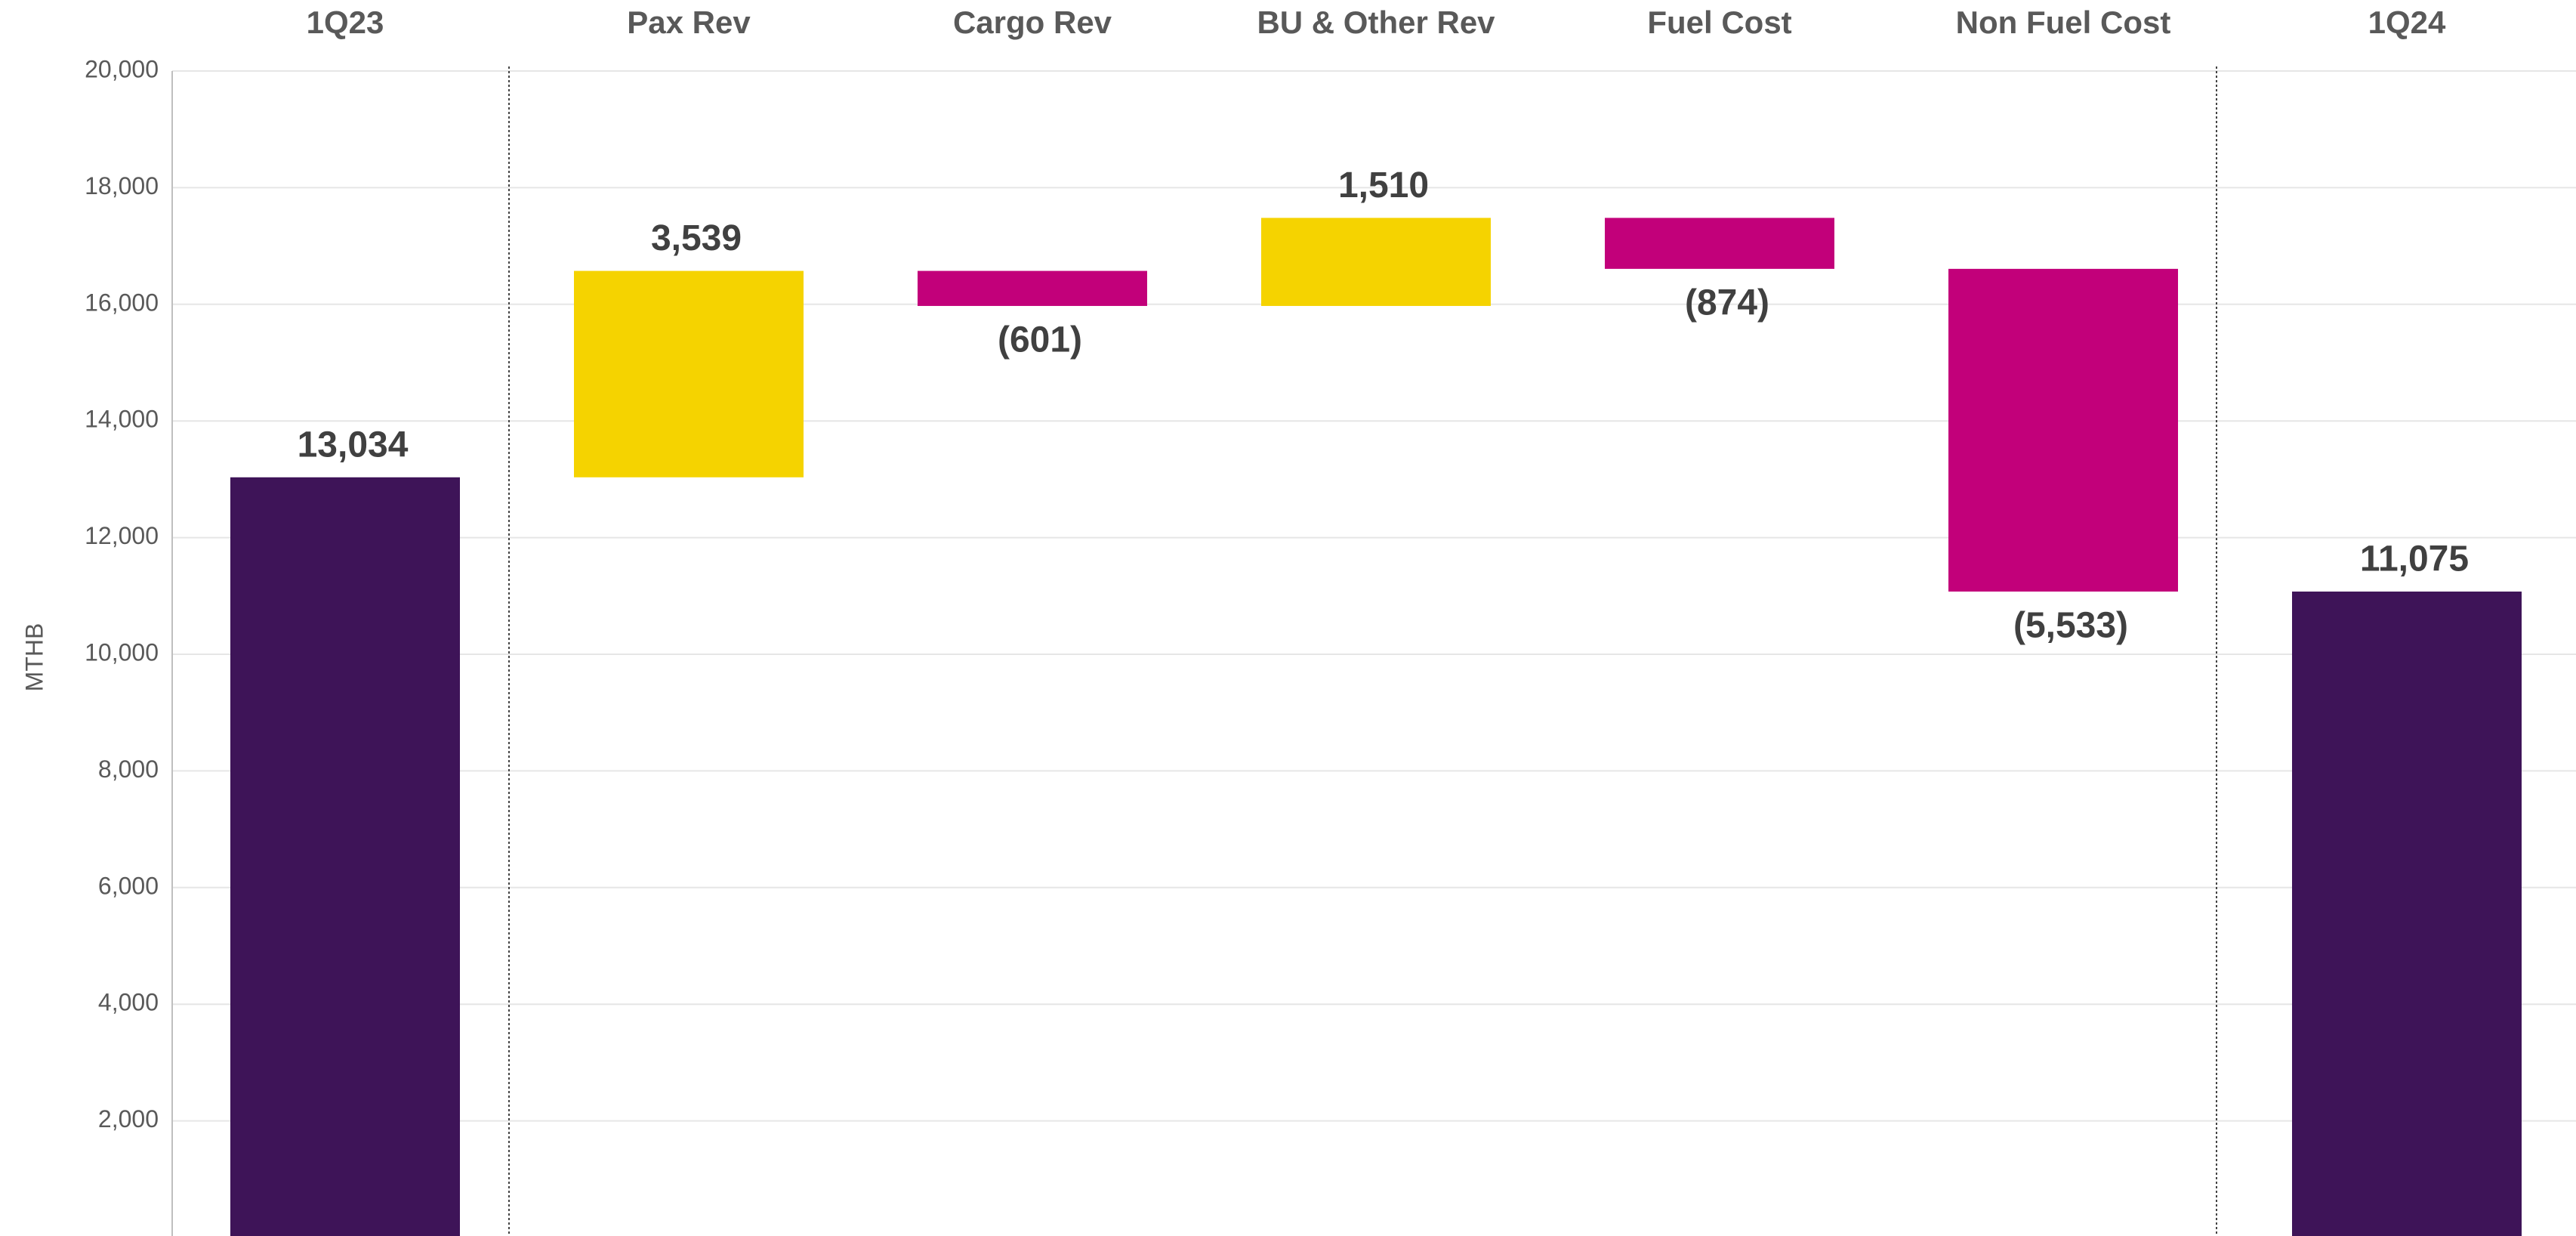  Describe the element at coordinates (696, 238) in the screenshot. I see `data-label: 3,539` at that location.